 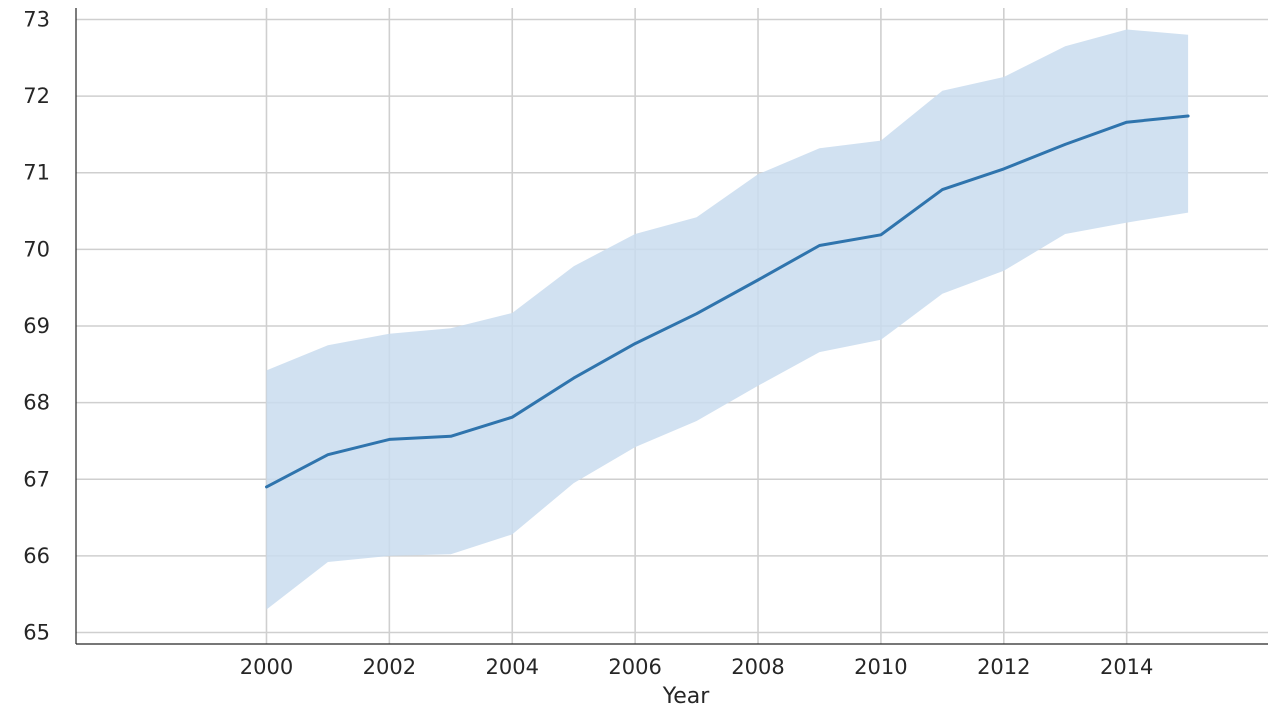 I want to click on y-tick-label-66: 66, so click(x=36, y=556).